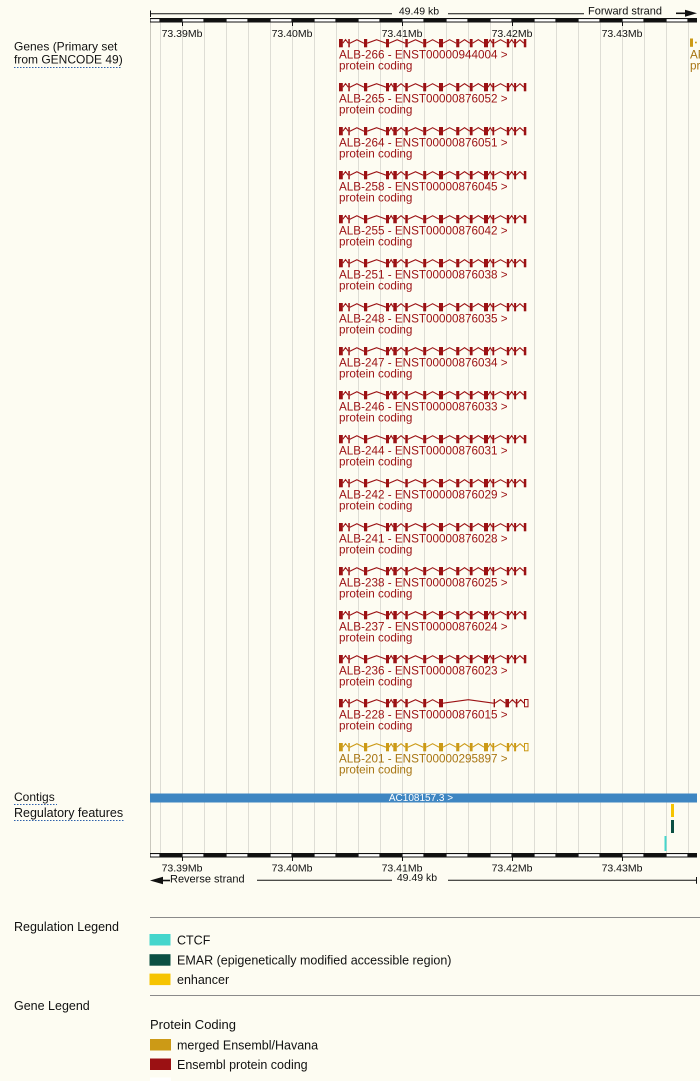 This screenshot has width=700, height=1081. What do you see at coordinates (203, 980) in the screenshot?
I see `svg-text: enhancer` at bounding box center [203, 980].